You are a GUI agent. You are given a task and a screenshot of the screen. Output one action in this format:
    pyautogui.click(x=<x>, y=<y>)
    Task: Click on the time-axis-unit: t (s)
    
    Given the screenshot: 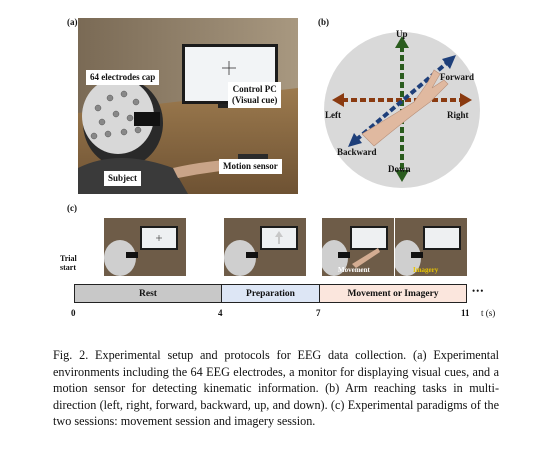 What is the action you would take?
    pyautogui.click(x=488, y=313)
    